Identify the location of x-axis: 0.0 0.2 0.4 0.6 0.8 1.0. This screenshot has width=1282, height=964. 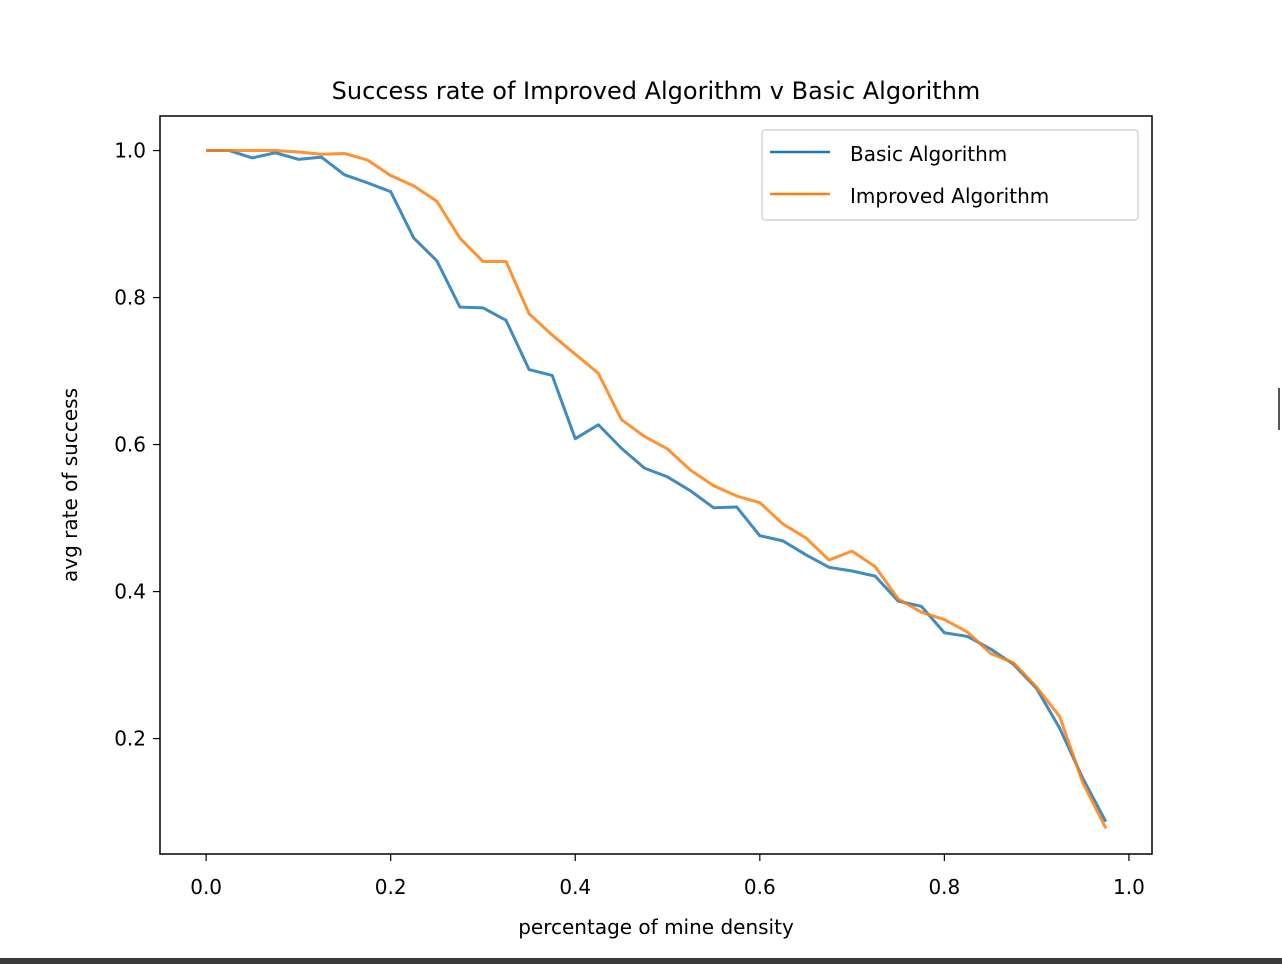
(667, 876).